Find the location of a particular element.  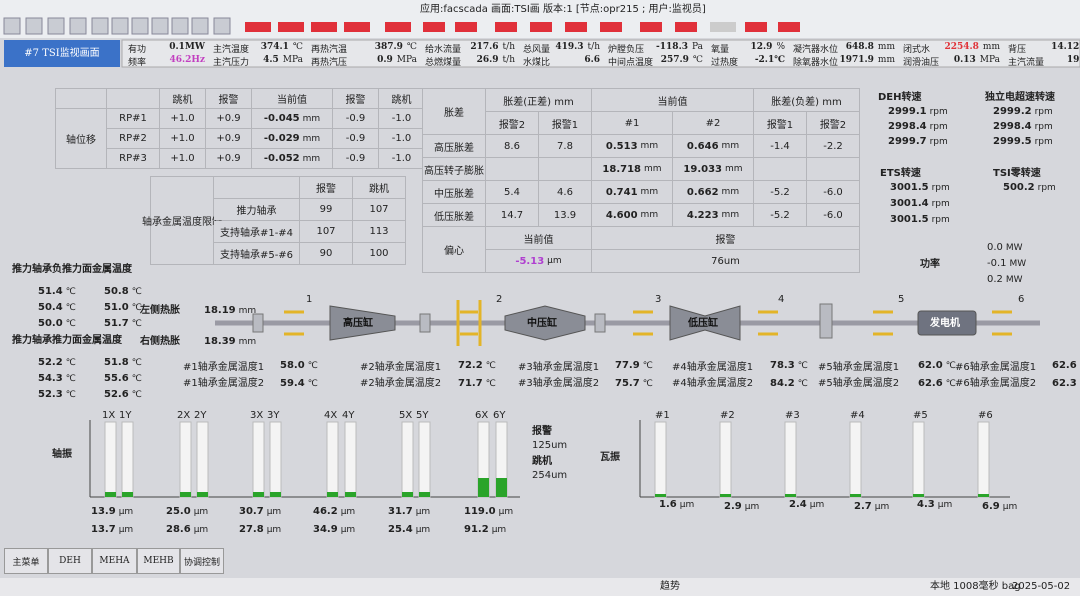

nav-button: 主菜单 is located at coordinates (26, 561).